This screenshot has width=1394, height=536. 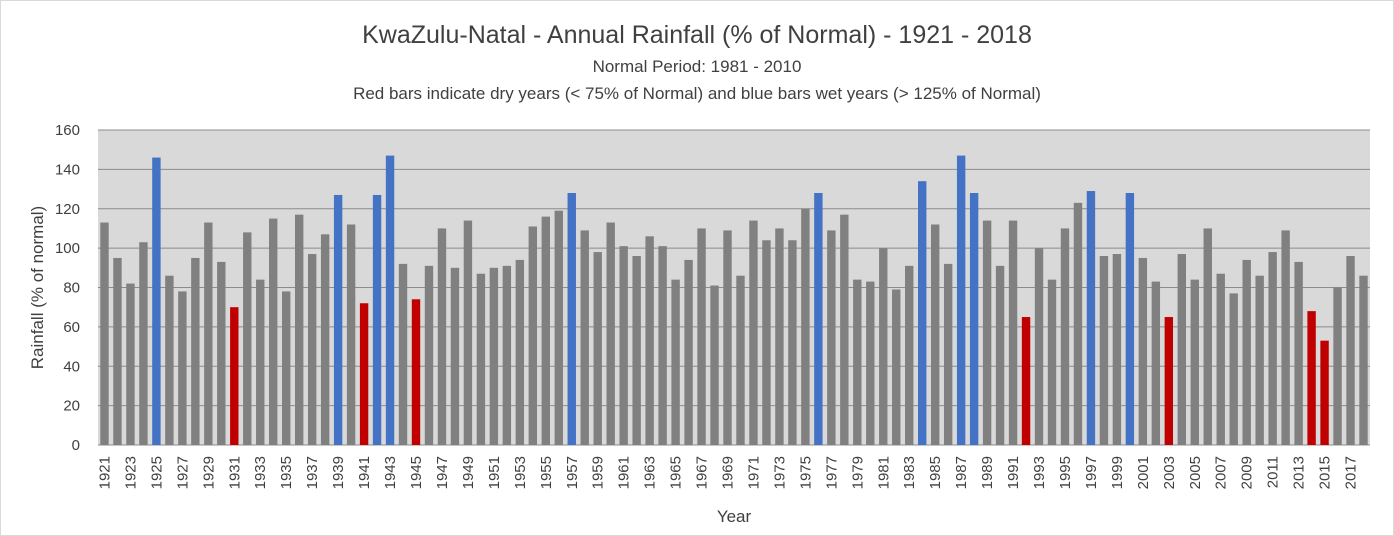 I want to click on x-tick-label: 1955, so click(x=546, y=472).